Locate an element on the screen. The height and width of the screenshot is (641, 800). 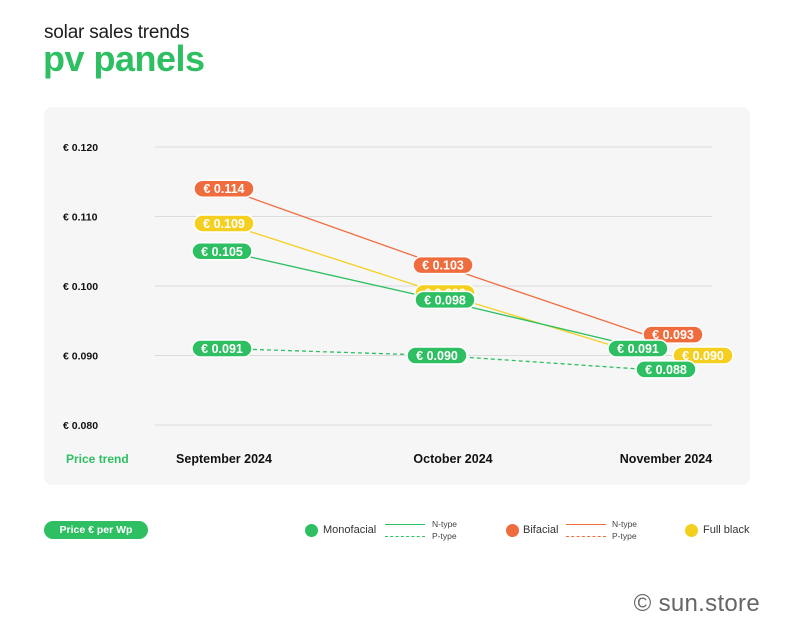
data-label: € 0.103 is located at coordinates (443, 266).